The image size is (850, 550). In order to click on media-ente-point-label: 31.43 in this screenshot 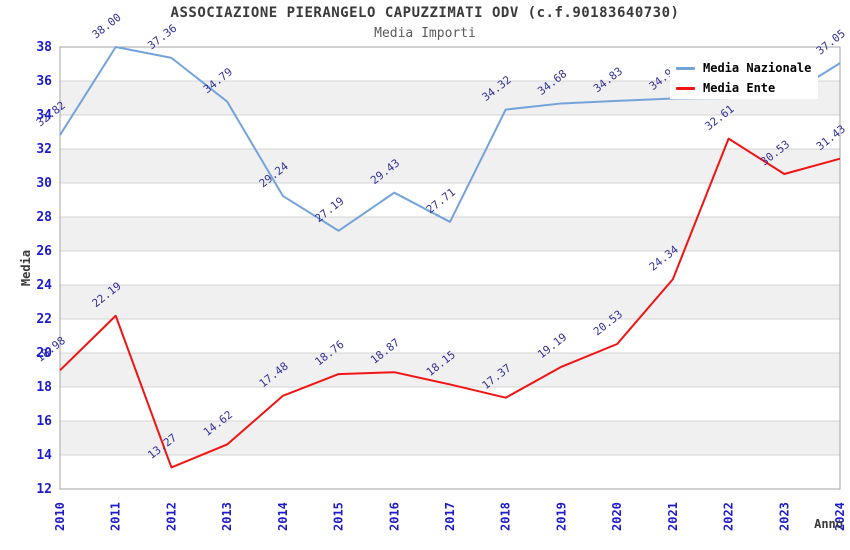, I will do `click(831, 137)`.